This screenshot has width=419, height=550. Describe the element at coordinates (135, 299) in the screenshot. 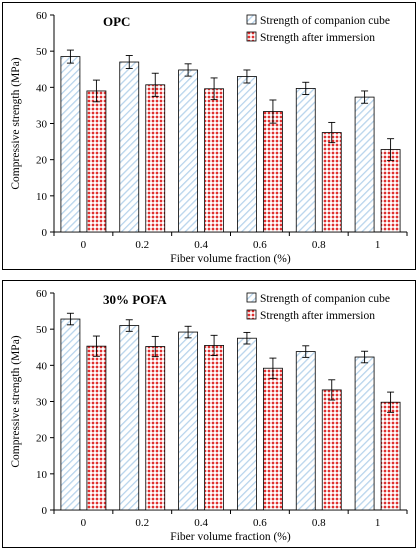

I see `chart-title: 30% POFA` at that location.